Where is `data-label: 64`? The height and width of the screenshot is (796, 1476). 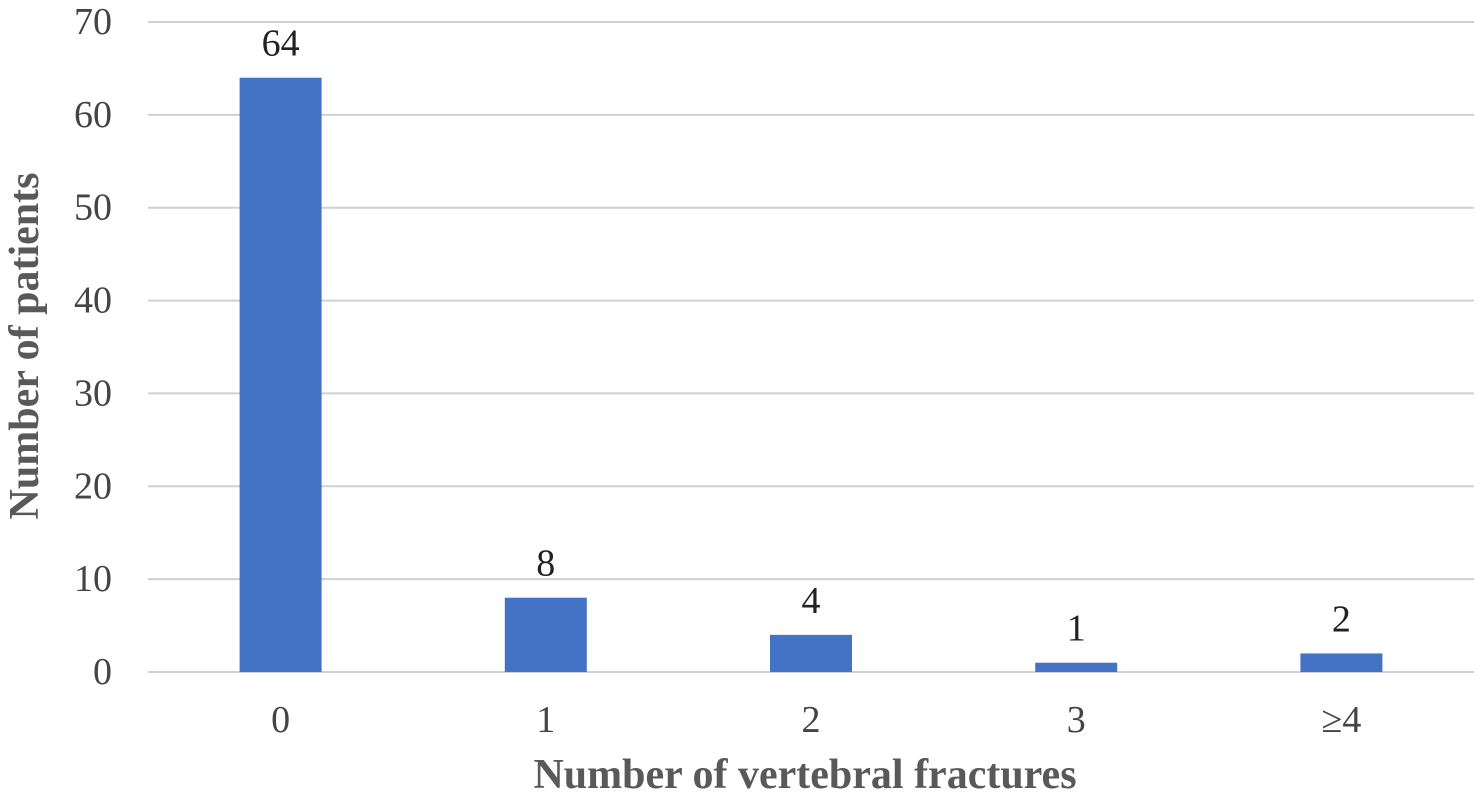 data-label: 64 is located at coordinates (281, 44).